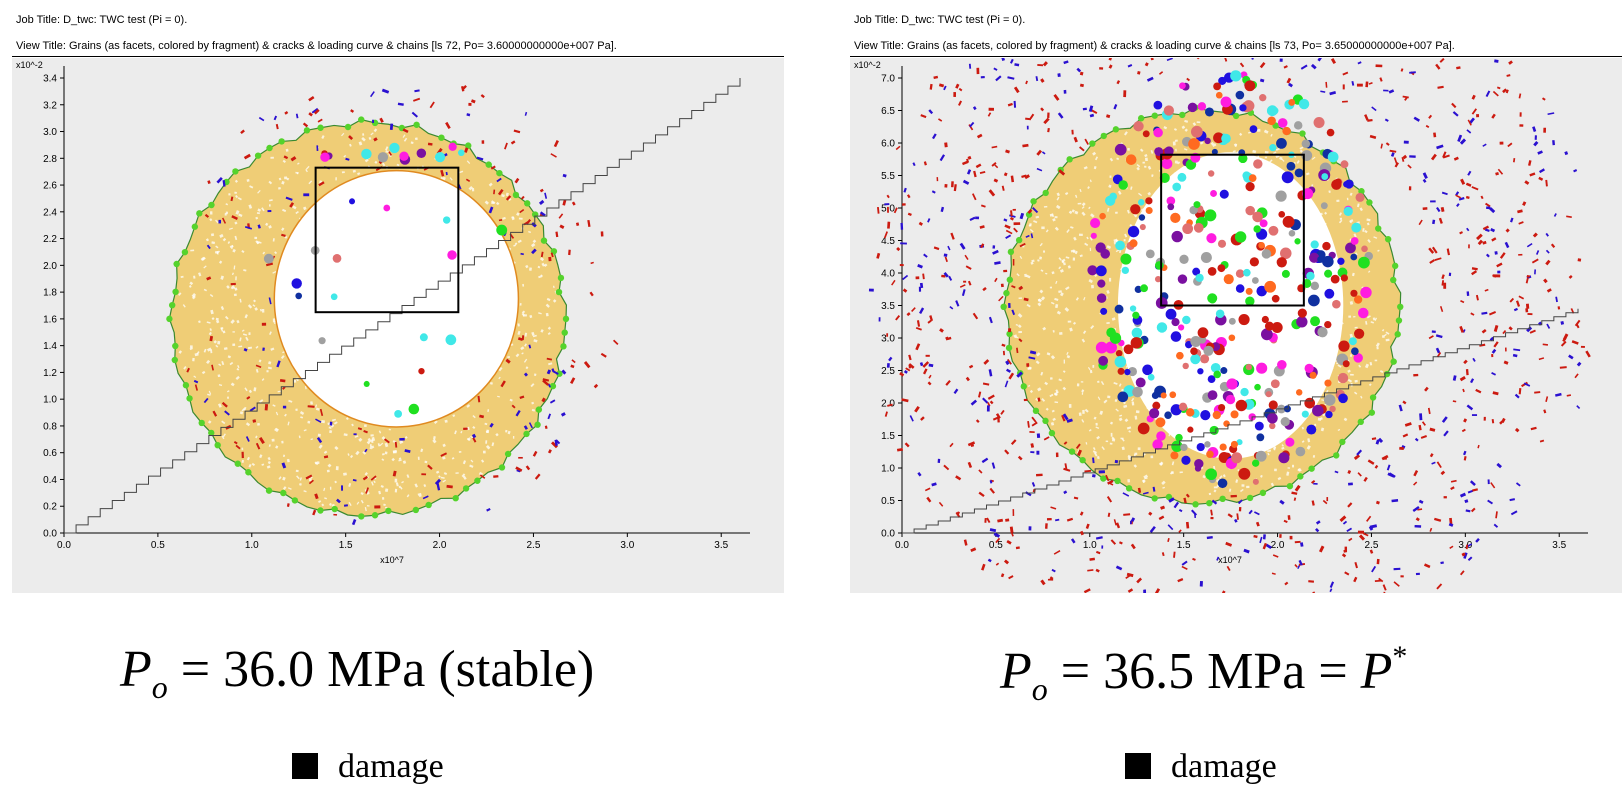  What do you see at coordinates (888, 111) in the screenshot?
I see `y-tick-label: 6.5` at bounding box center [888, 111].